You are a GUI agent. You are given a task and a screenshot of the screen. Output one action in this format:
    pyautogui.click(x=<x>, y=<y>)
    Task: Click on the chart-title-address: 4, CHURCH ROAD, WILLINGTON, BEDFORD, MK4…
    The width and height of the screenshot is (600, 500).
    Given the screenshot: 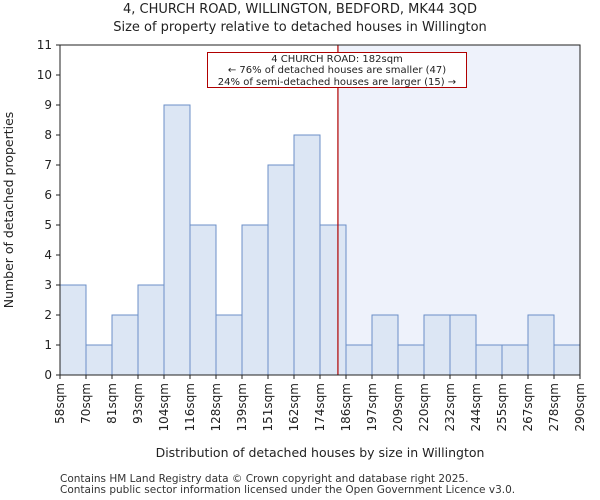 What is the action you would take?
    pyautogui.click(x=300, y=9)
    